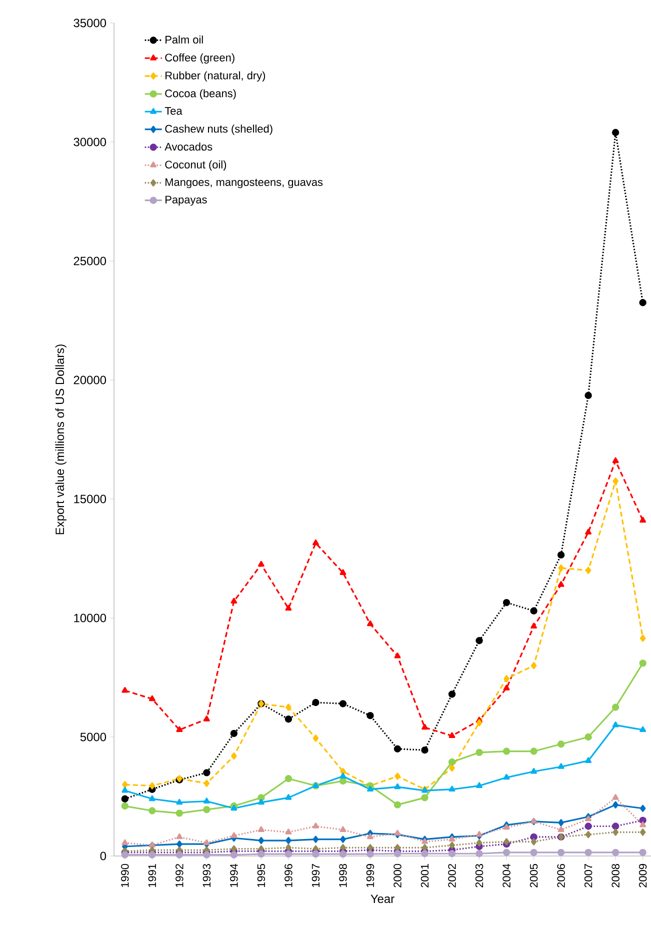 The height and width of the screenshot is (936, 651). I want to click on x-tick-label: 1994, so click(234, 876).